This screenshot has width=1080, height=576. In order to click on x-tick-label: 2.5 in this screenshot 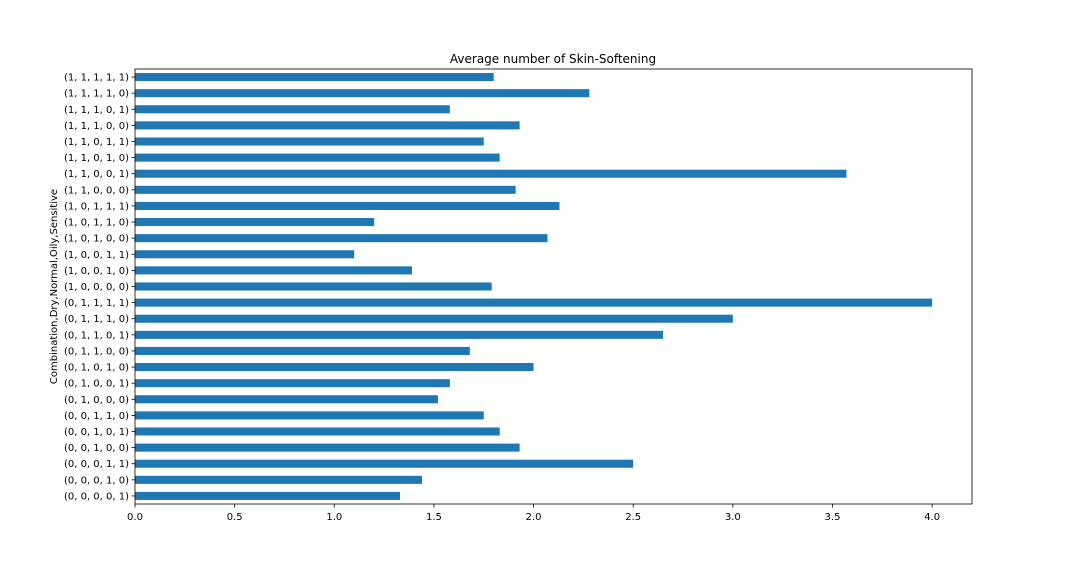, I will do `click(633, 517)`.